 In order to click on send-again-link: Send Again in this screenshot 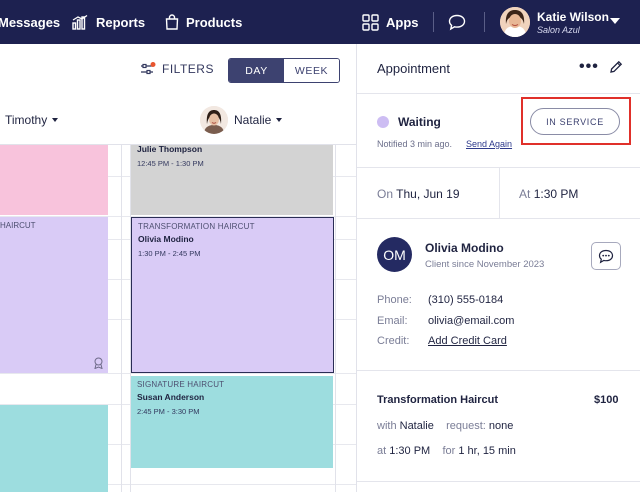, I will do `click(489, 144)`.